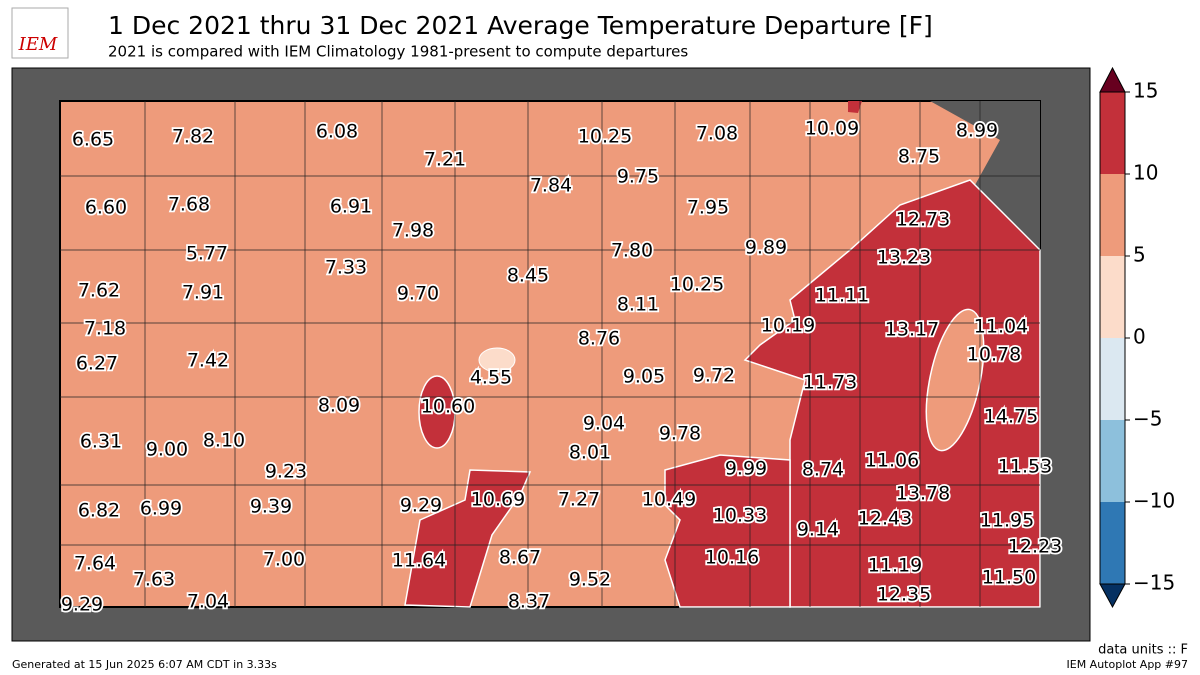 The image size is (1200, 675). Describe the element at coordinates (669, 500) in the screenshot. I see `station-value: 10.49` at that location.